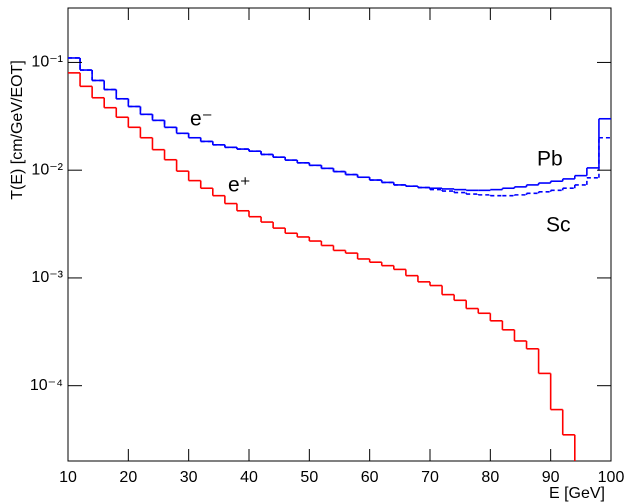 This screenshot has height=502, width=639. What do you see at coordinates (47, 169) in the screenshot?
I see `y-tick-label: 10⁻²` at bounding box center [47, 169].